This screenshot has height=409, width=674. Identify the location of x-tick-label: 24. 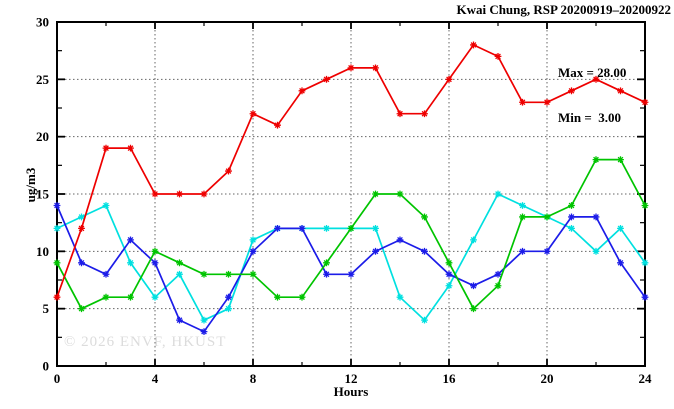
(646, 378).